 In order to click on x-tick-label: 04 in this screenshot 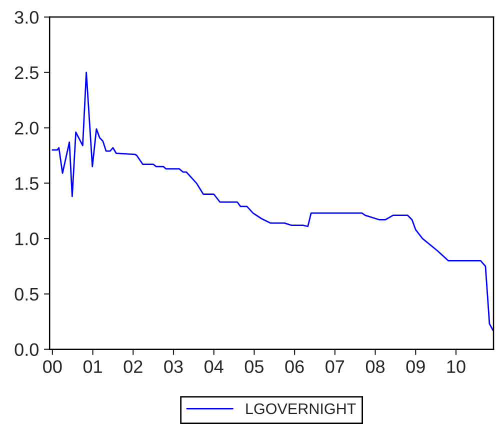, I will do `click(214, 366)`.